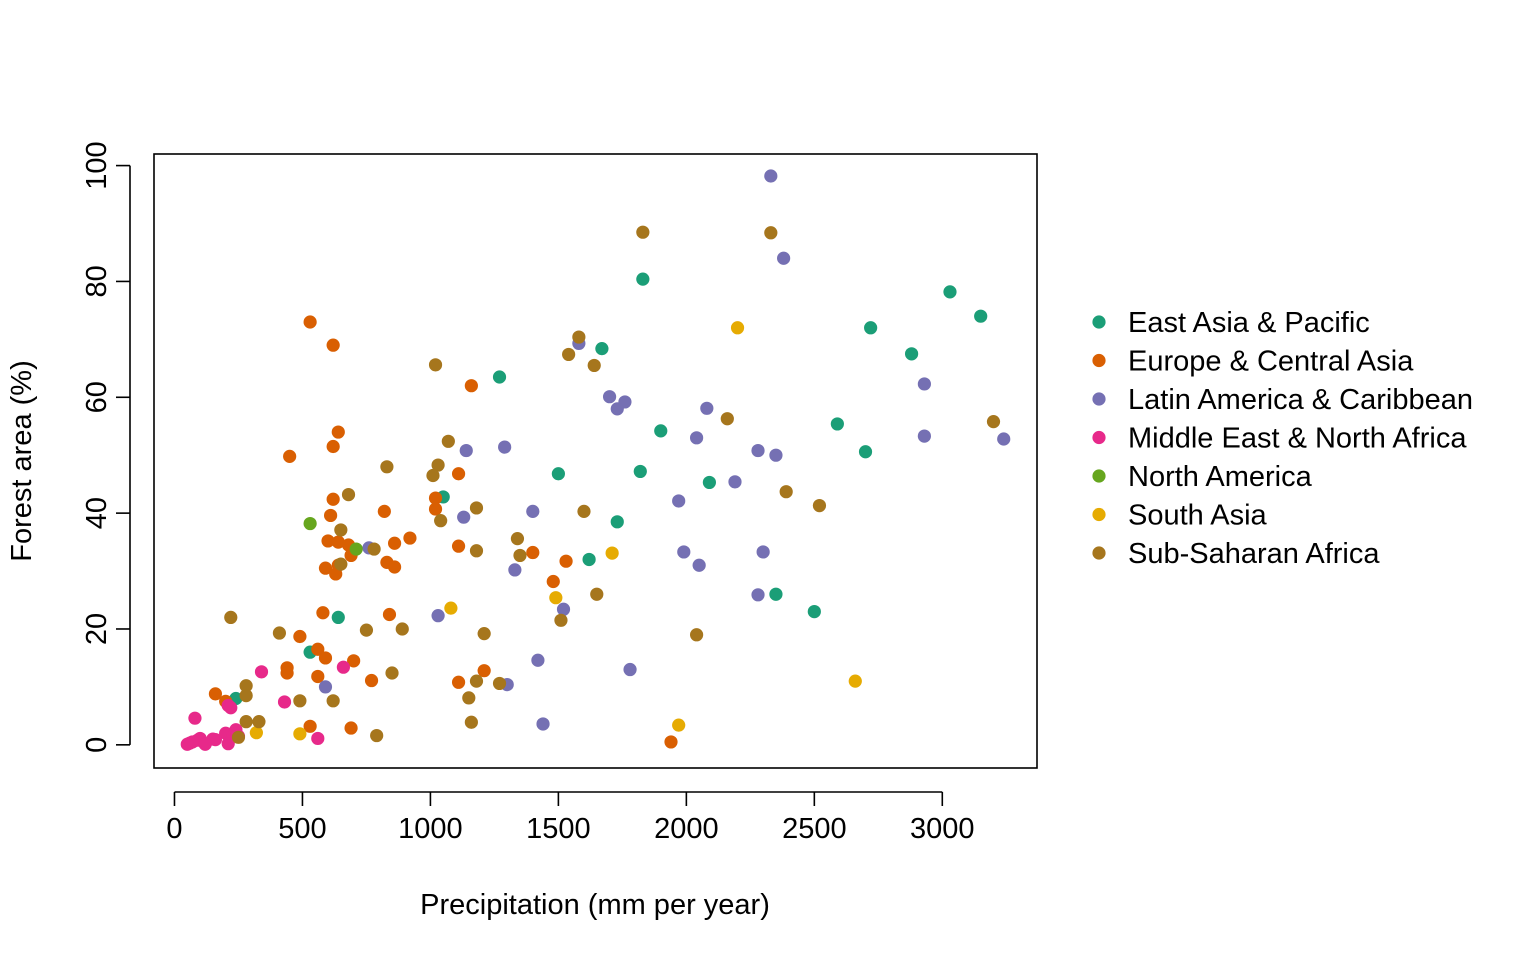 This screenshot has height=960, width=1536. What do you see at coordinates (174, 829) in the screenshot?
I see `x-tick-label: 0` at bounding box center [174, 829].